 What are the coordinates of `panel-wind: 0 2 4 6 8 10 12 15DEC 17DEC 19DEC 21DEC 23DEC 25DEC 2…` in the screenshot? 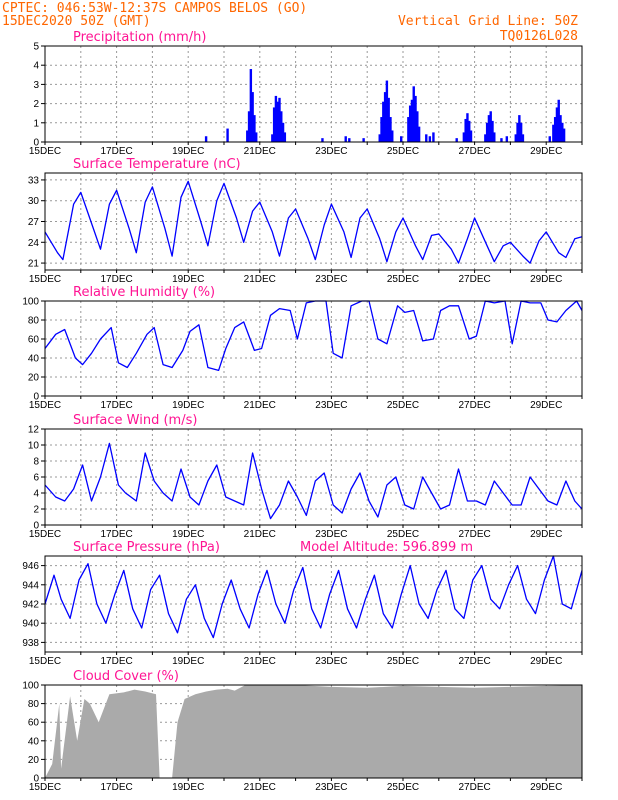 It's located at (305, 476).